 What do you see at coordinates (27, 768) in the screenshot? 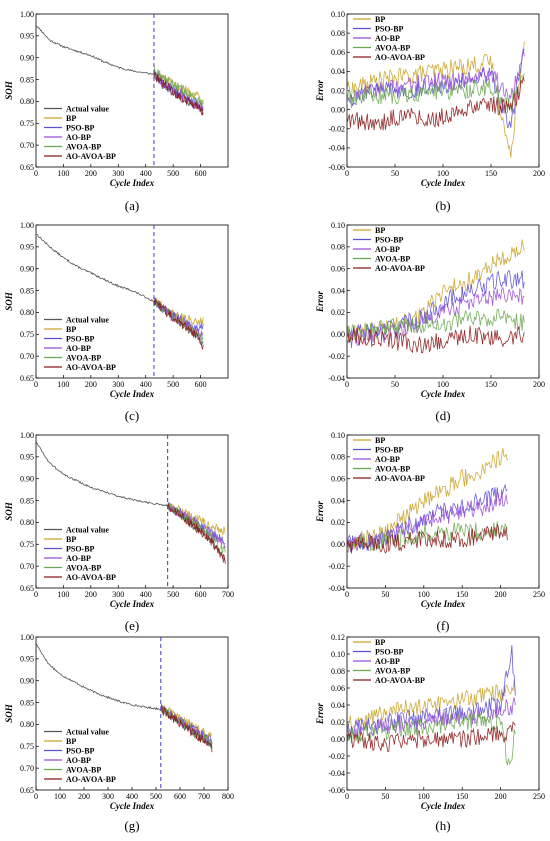
I see `y-tick-label: 0.70` at bounding box center [27, 768].